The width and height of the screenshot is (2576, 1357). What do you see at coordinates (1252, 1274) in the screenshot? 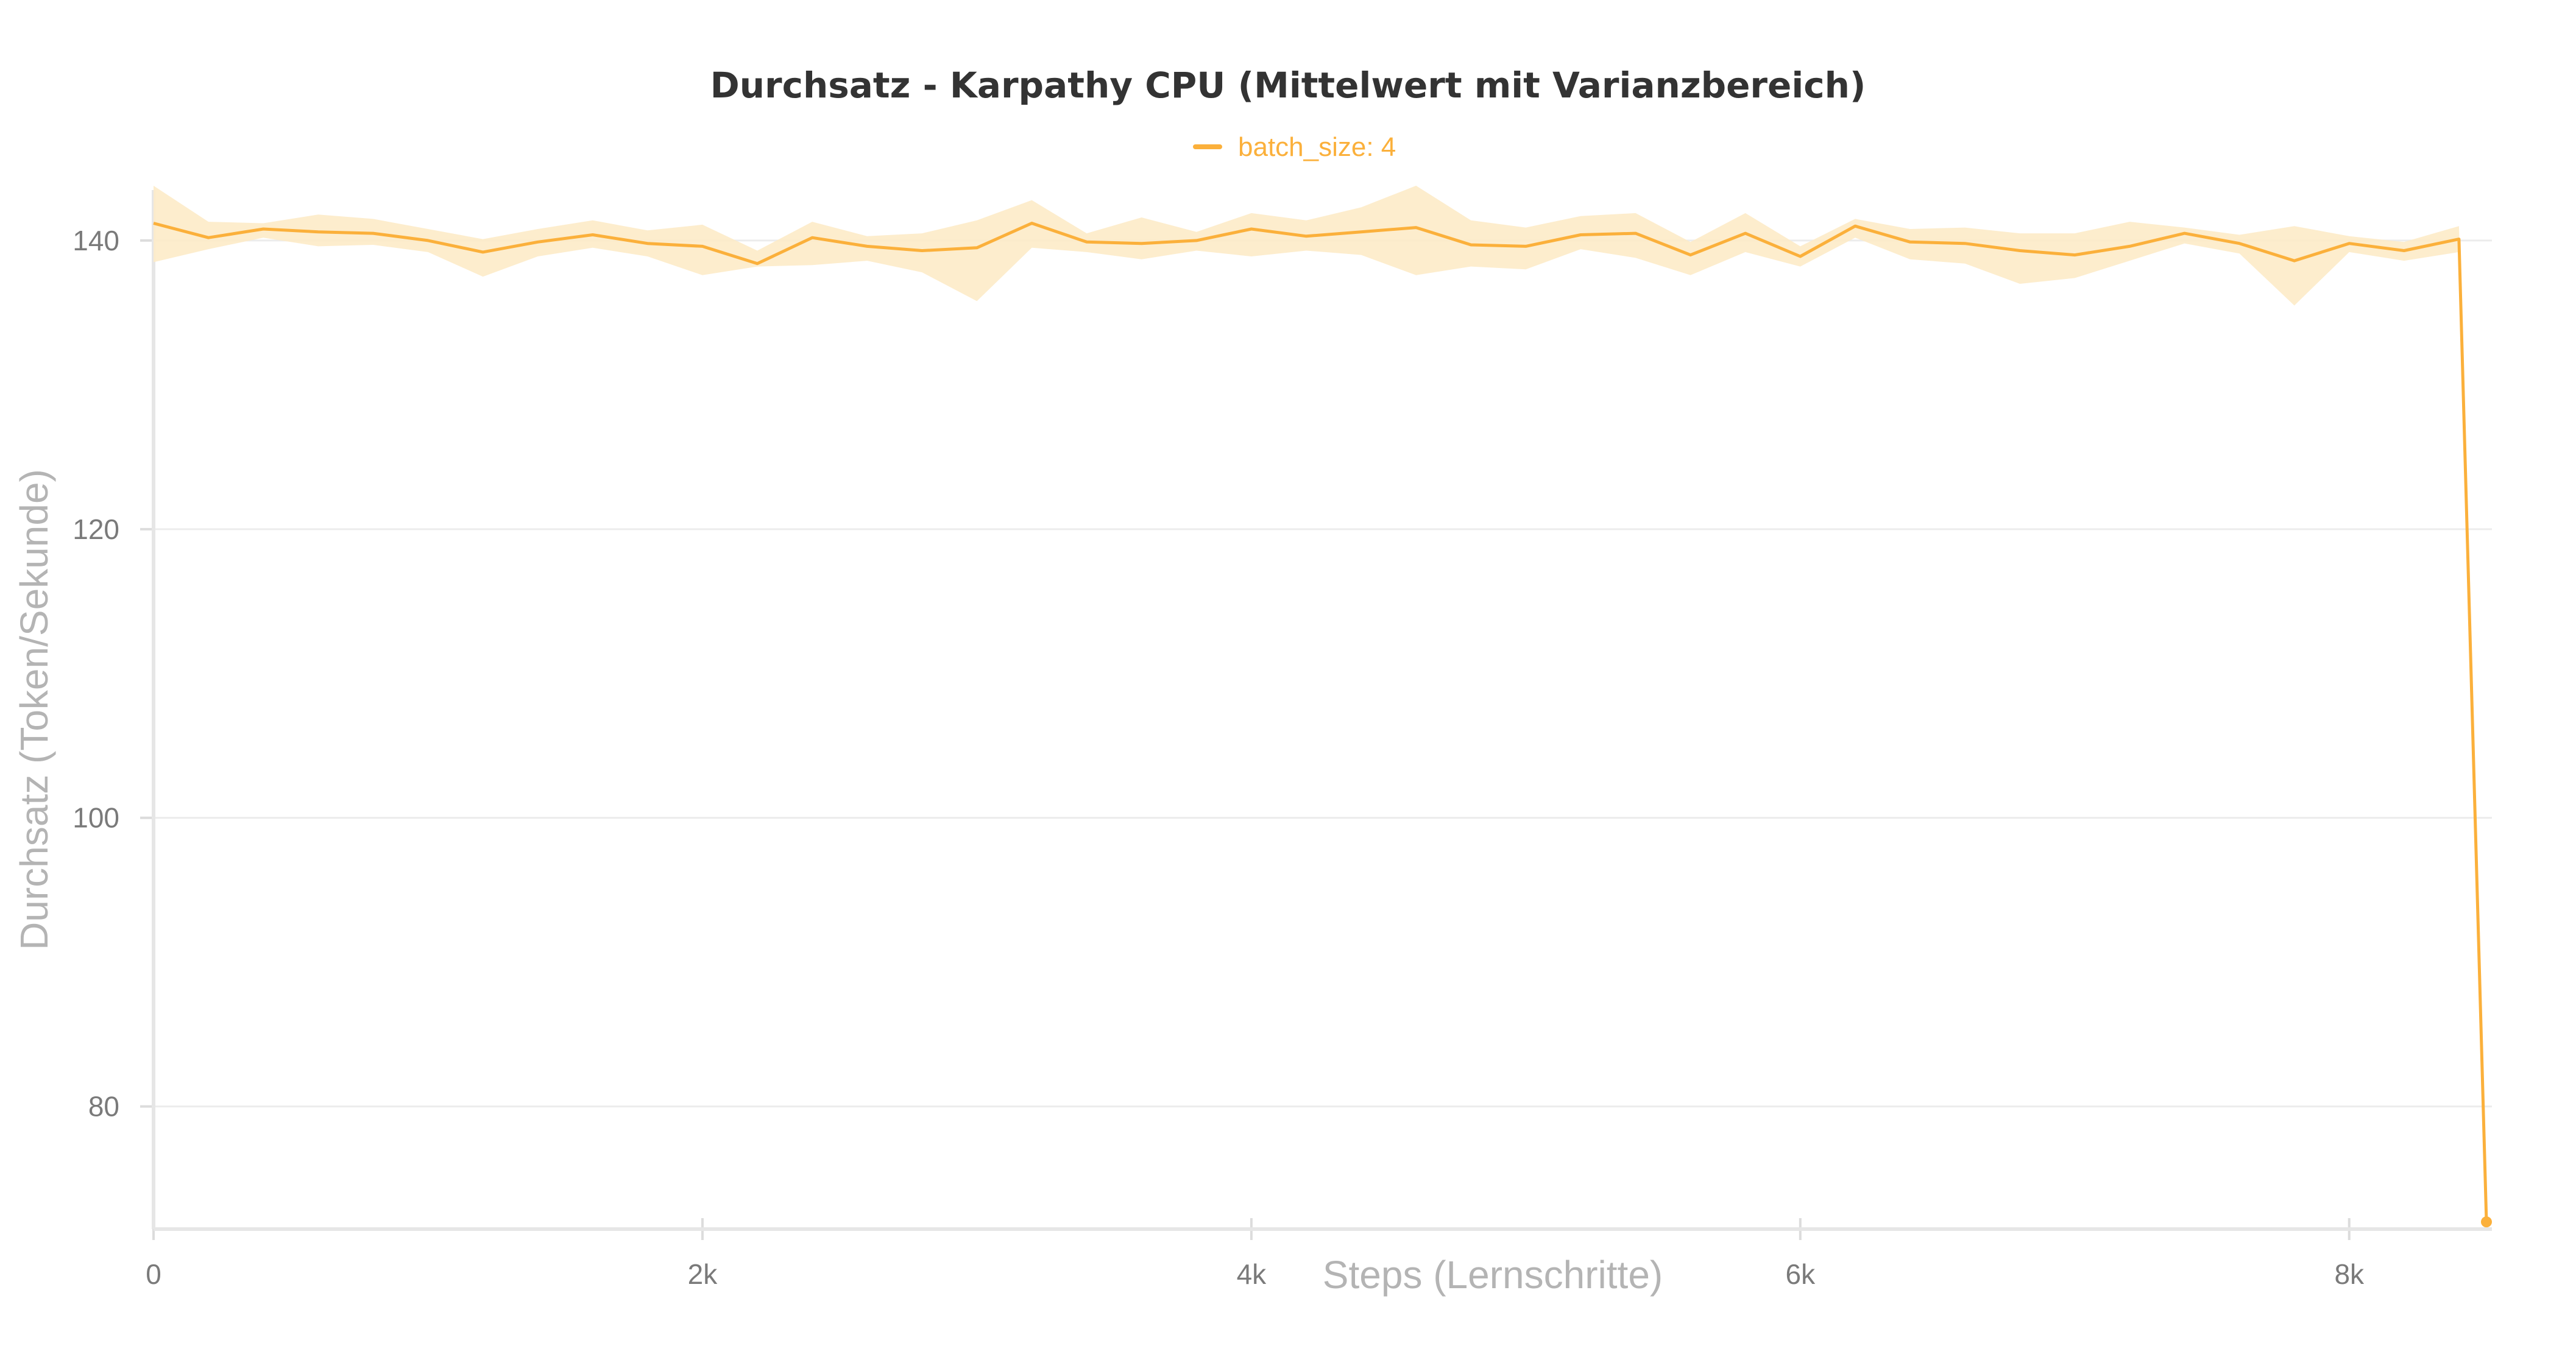
I see `x-tick-label-4000: 4k` at bounding box center [1252, 1274].